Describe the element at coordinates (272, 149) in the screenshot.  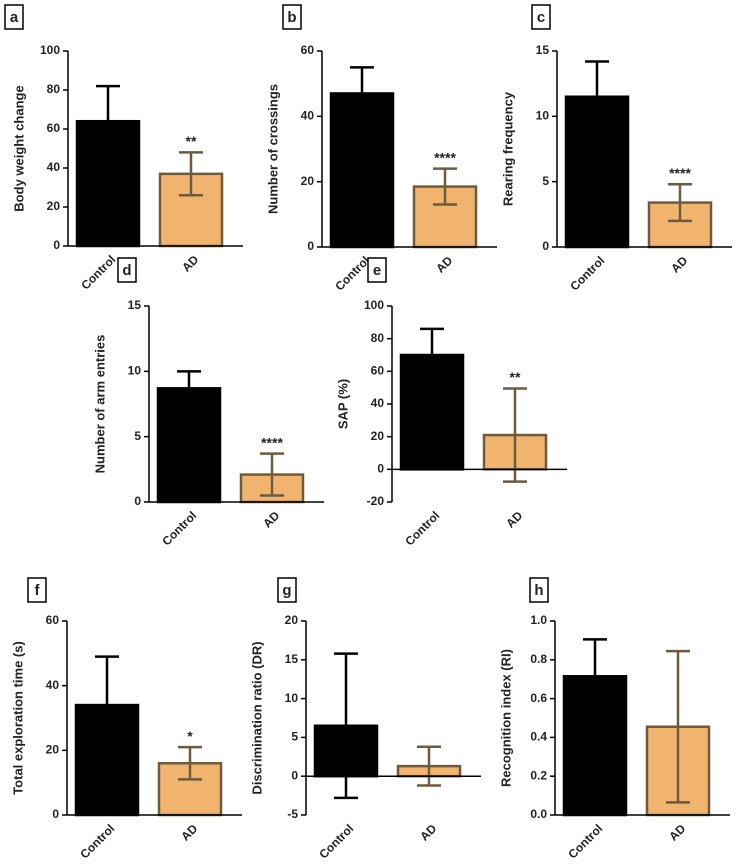
I see `y-axis-label: Number of crossings` at that location.